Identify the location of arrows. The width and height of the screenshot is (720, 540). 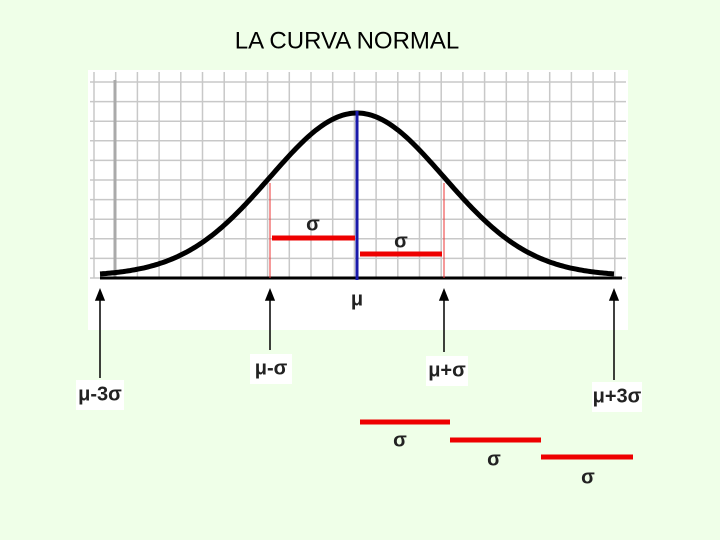
(357, 333).